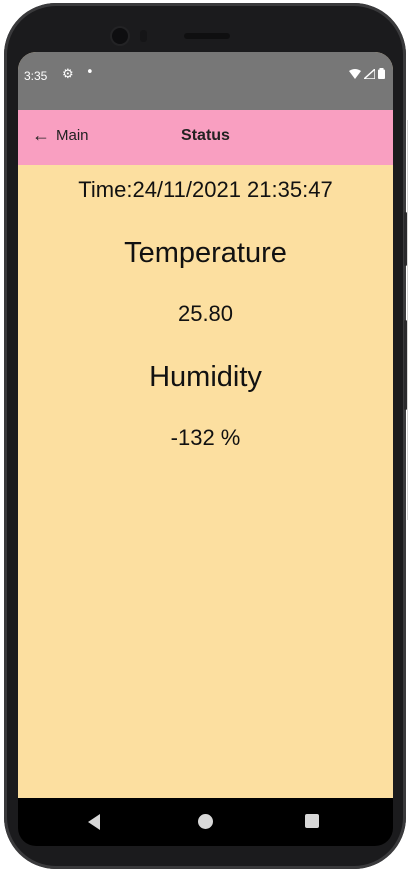 This screenshot has height=876, width=415. I want to click on humidity-value: -132 %, so click(205, 437).